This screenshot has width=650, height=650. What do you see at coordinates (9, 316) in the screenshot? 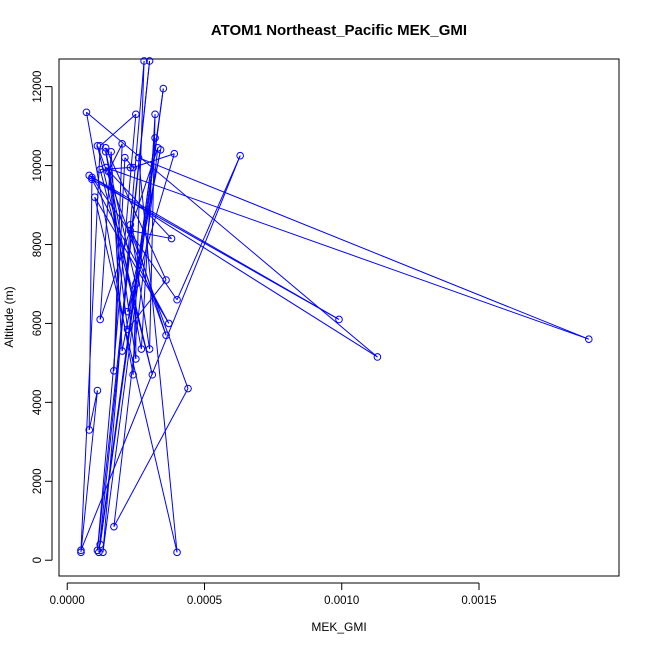
I see `y-axis-label: Altitude (m)` at bounding box center [9, 316].